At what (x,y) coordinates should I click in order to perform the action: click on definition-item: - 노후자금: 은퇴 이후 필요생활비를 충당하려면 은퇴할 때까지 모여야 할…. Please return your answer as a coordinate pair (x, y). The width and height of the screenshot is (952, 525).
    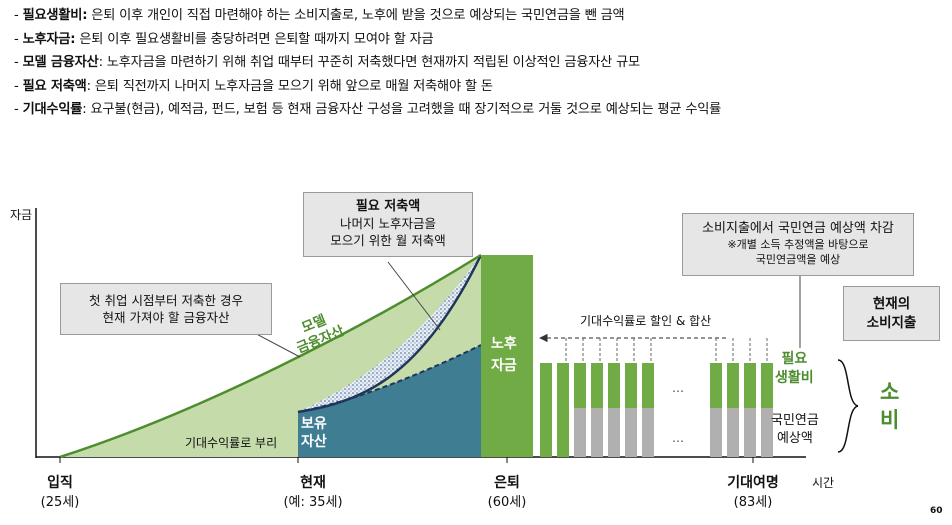
    Looking at the image, I should click on (224, 39).